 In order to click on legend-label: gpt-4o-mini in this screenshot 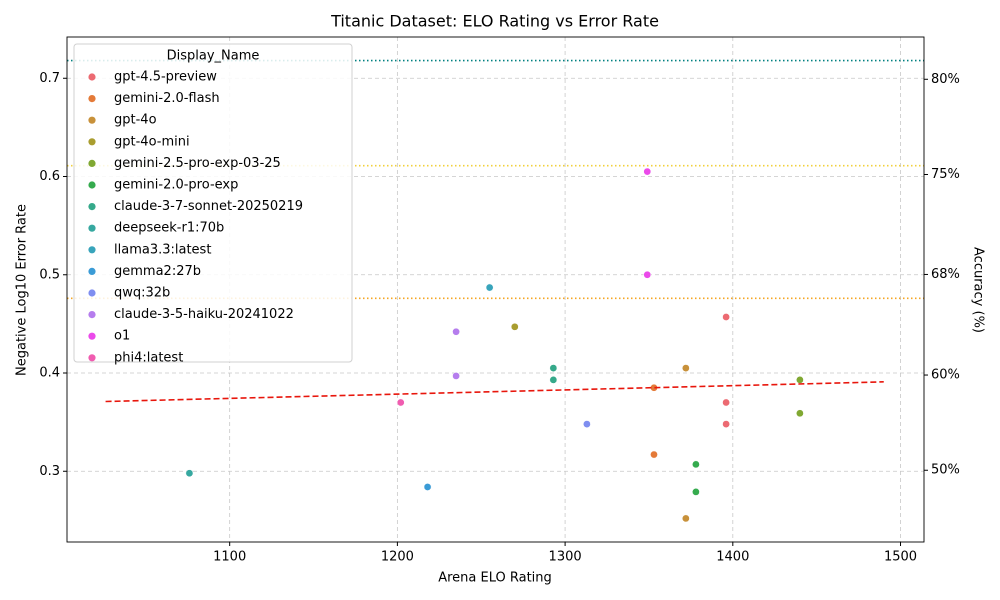, I will do `click(152, 141)`.